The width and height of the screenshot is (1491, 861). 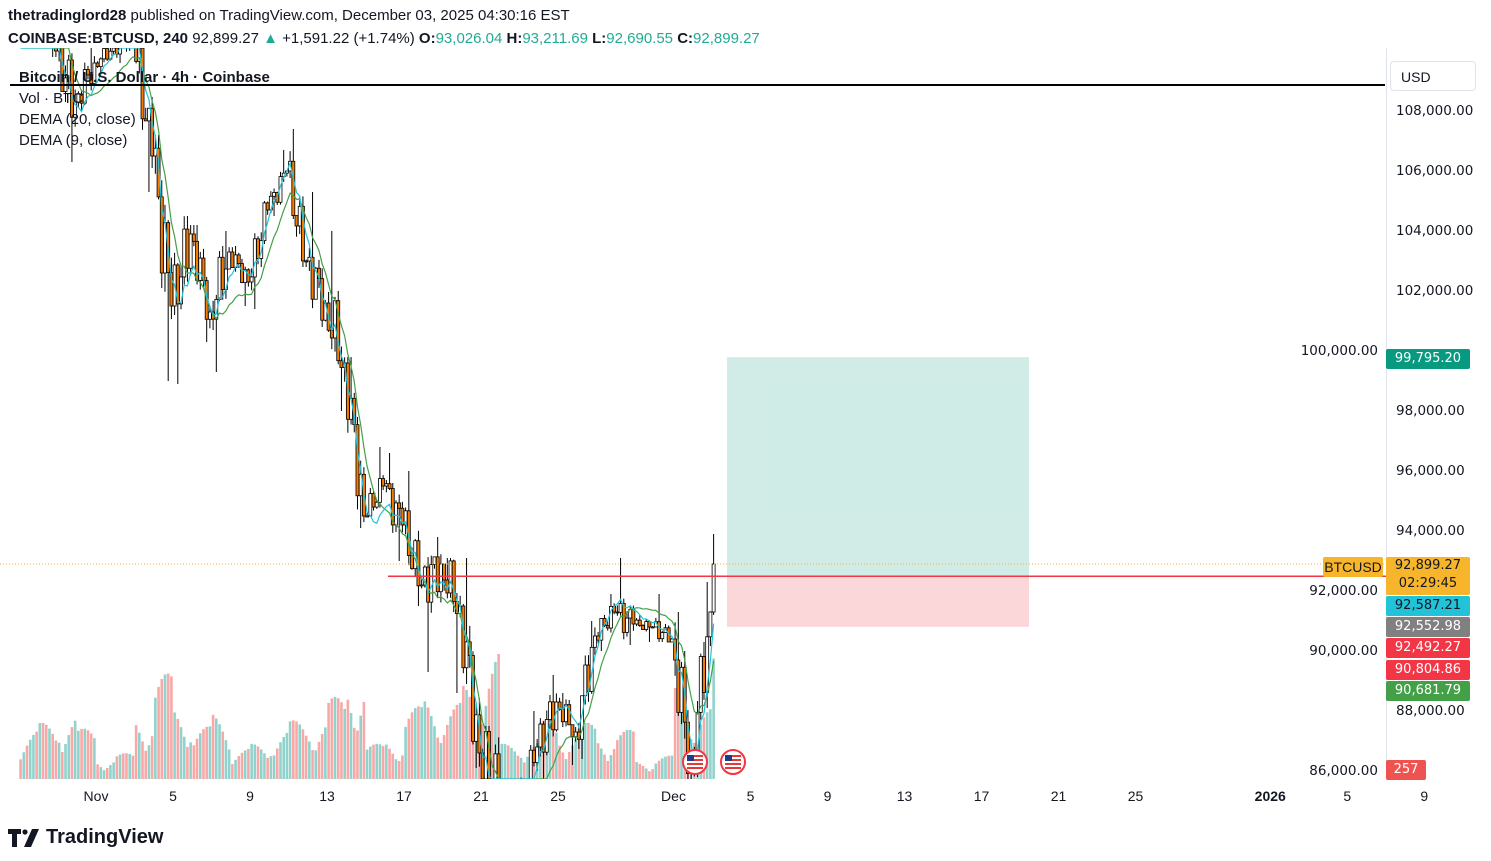 What do you see at coordinates (1428, 669) in the screenshot?
I see `price-label-text: 90,804.86` at bounding box center [1428, 669].